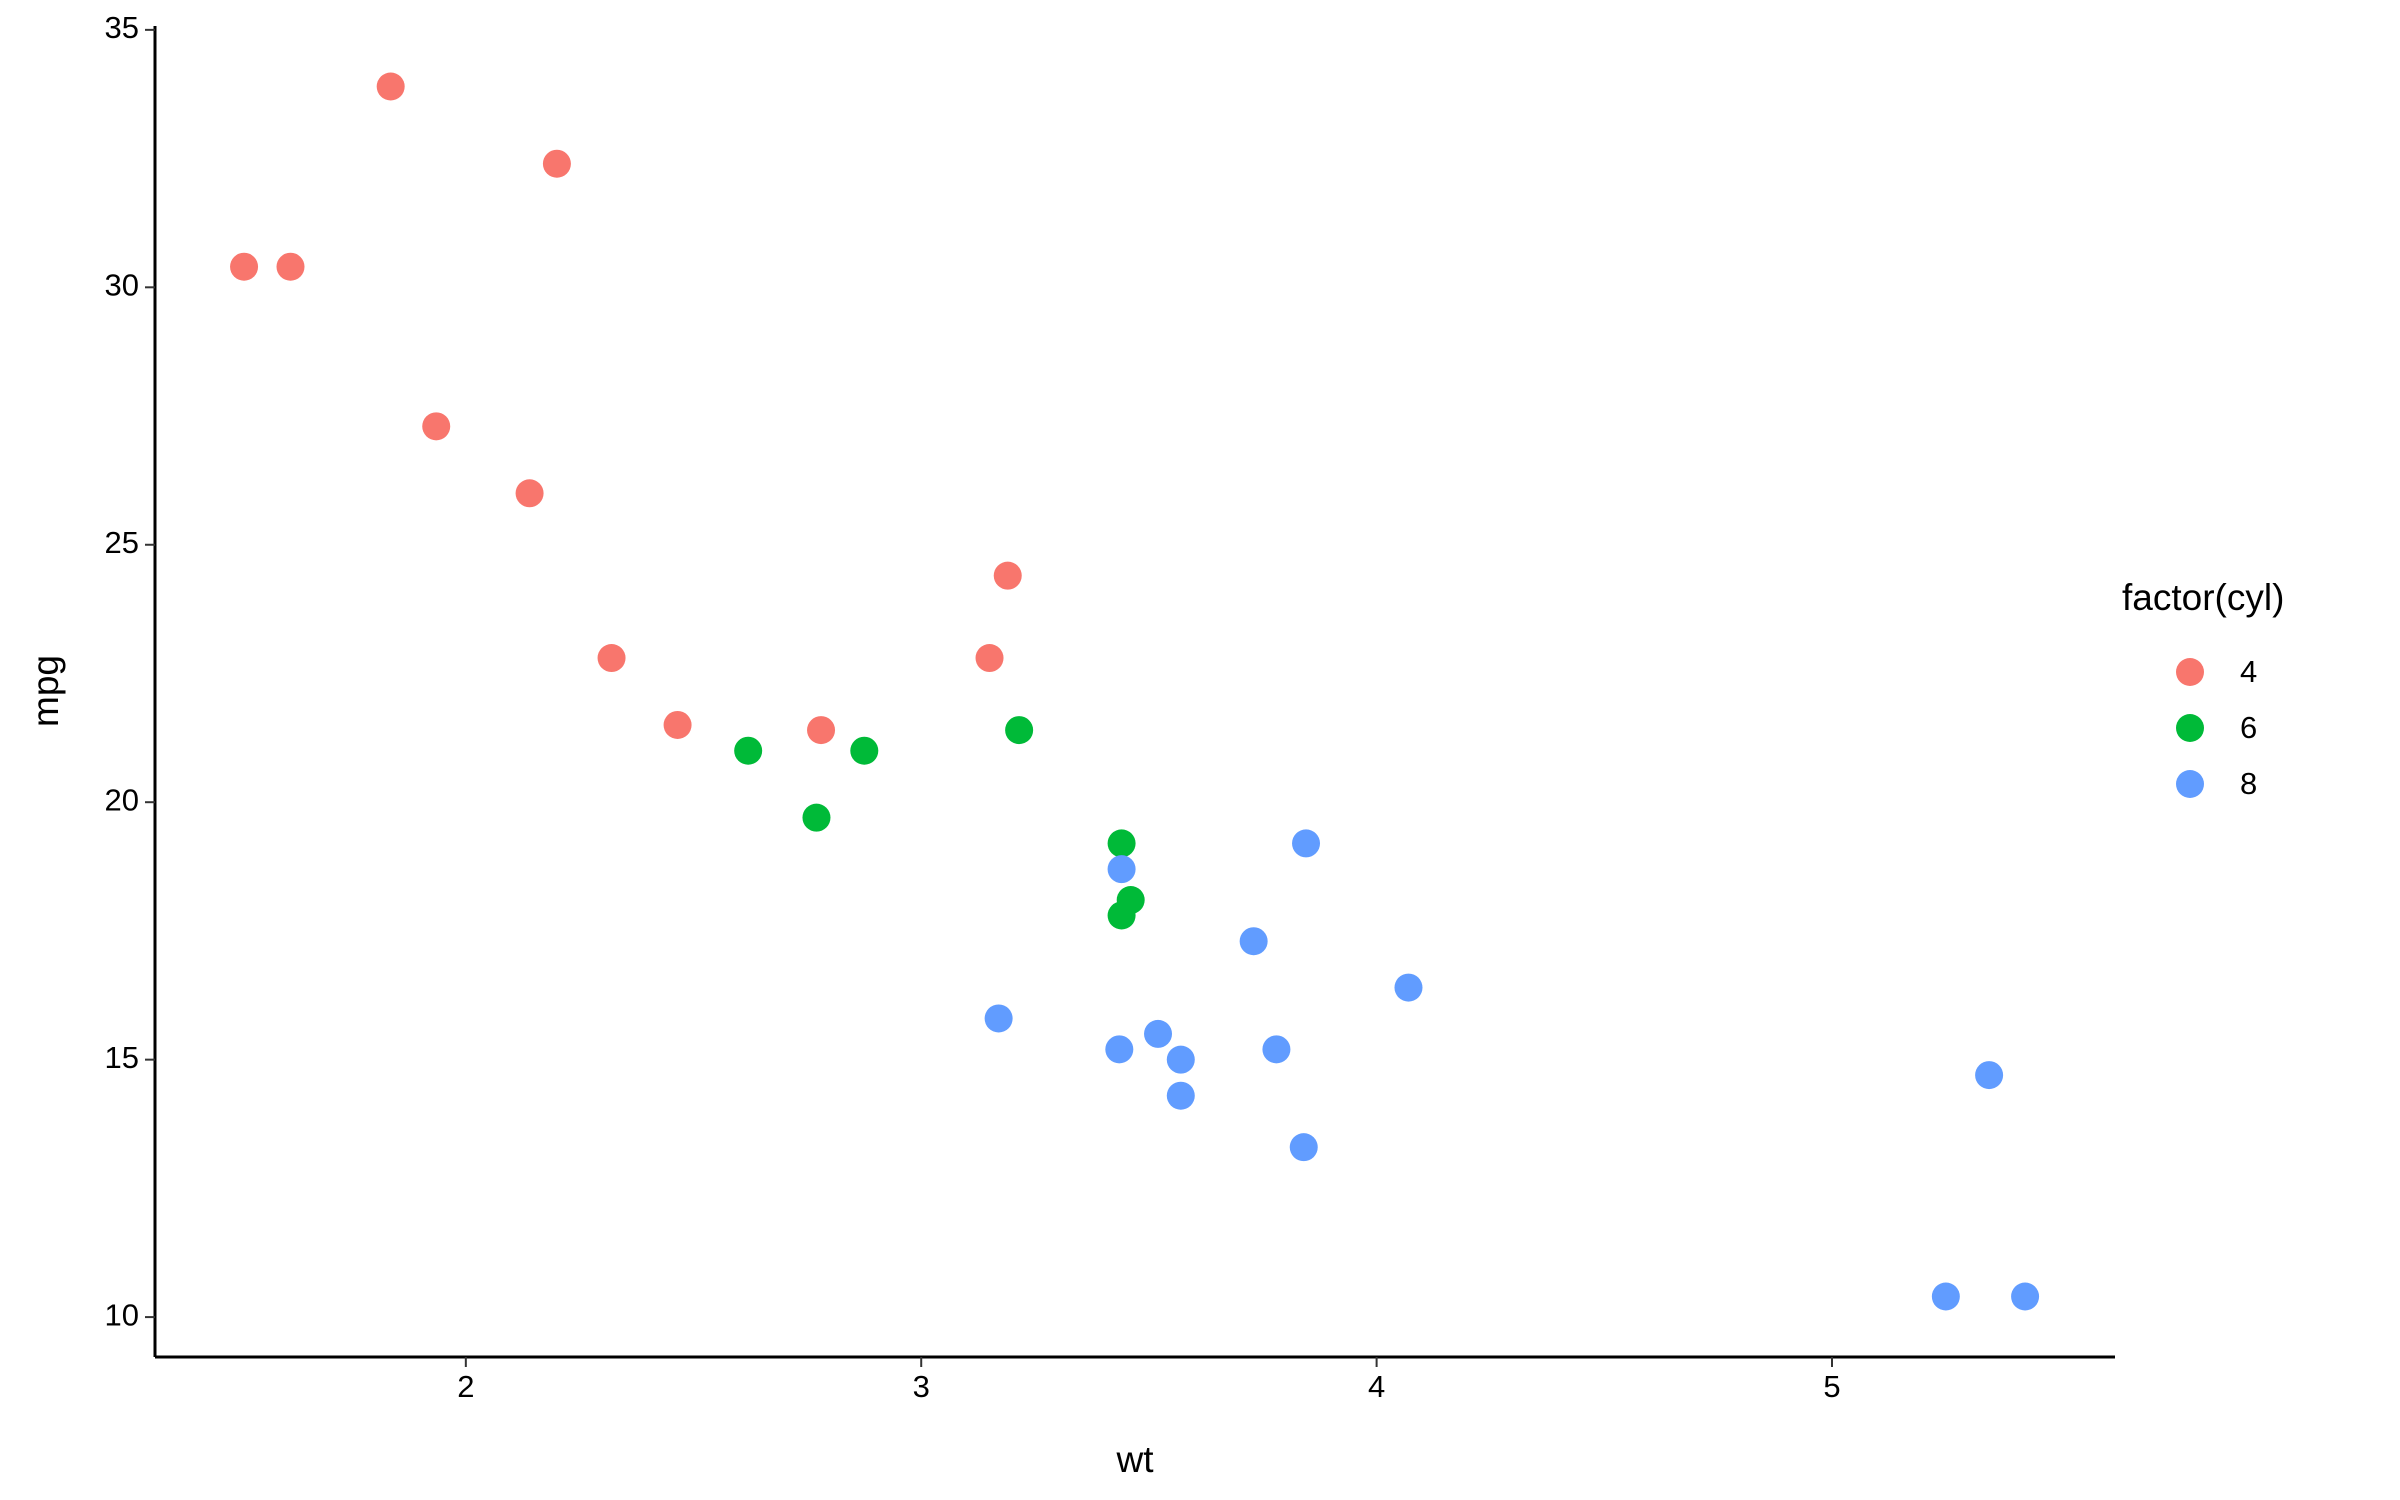 This screenshot has width=2400, height=1500. What do you see at coordinates (122, 799) in the screenshot?
I see `y-tick-label: 20` at bounding box center [122, 799].